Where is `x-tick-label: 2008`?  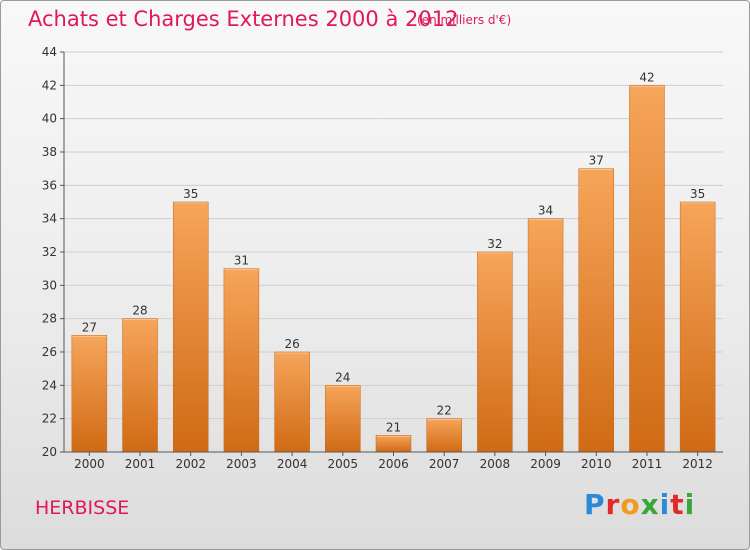
x-tick-label: 2008 is located at coordinates (495, 464).